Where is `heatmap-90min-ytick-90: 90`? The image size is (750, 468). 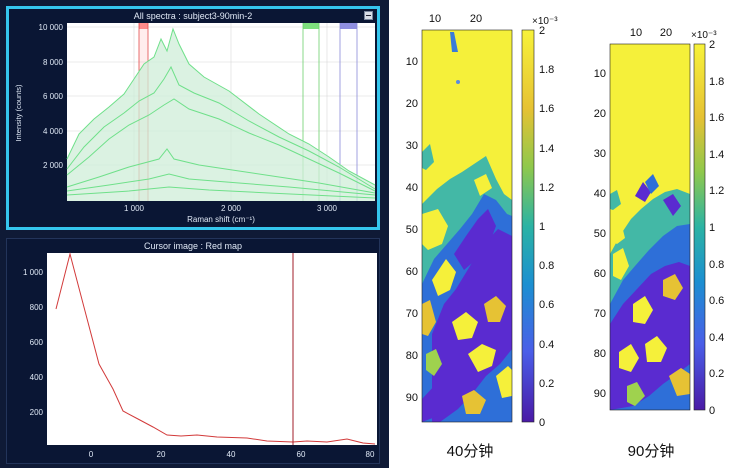
heatmap-90min-ytick-90: 90 is located at coordinates (600, 394).